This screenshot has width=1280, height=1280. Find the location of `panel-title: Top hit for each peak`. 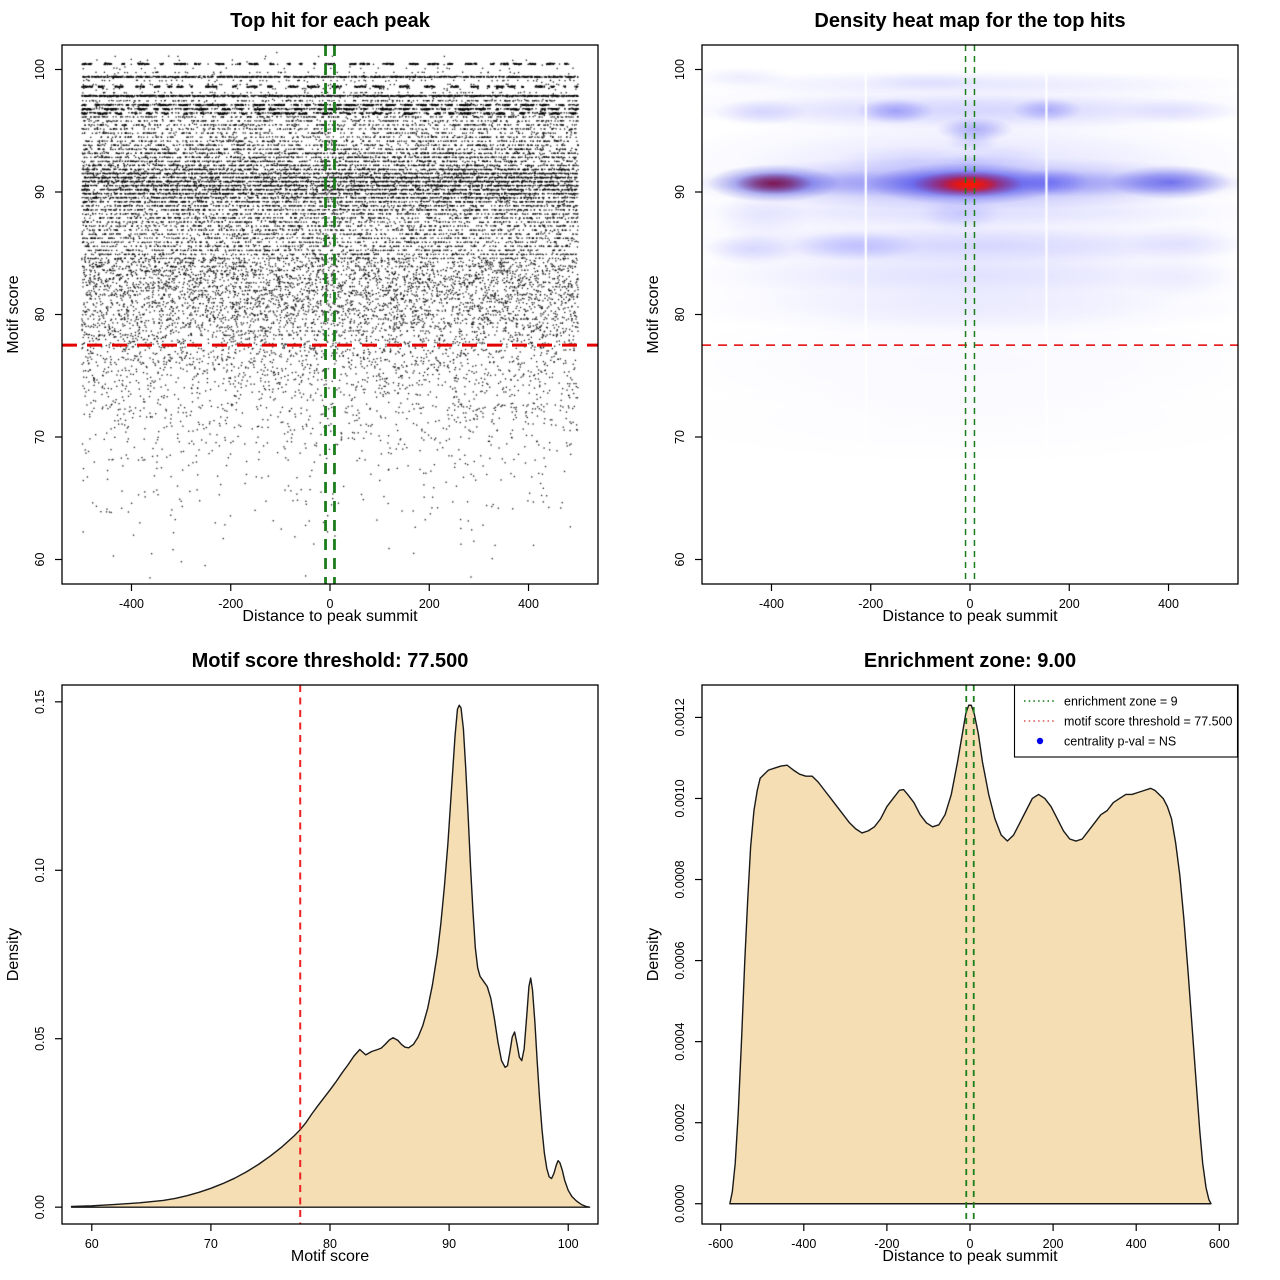

panel-title: Top hit for each peak is located at coordinates (330, 21).